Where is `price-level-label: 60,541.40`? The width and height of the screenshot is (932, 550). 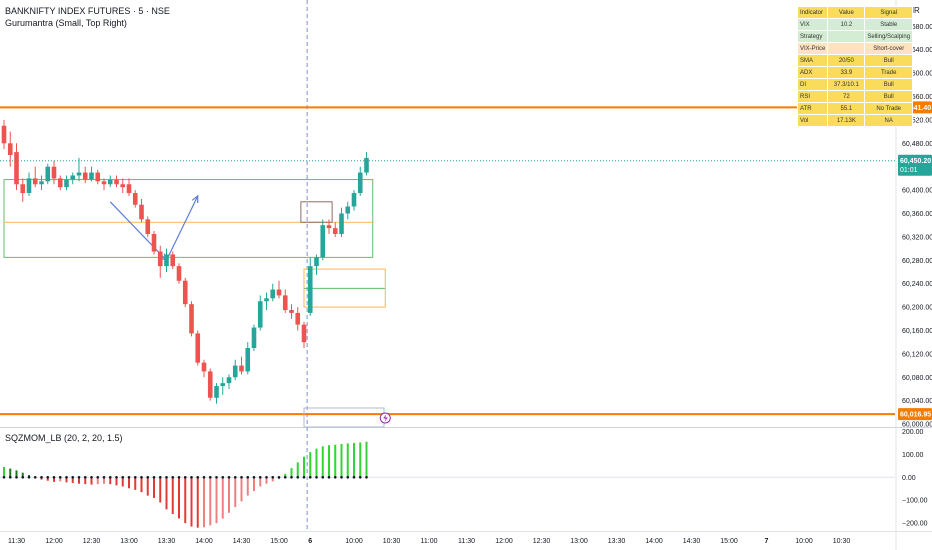
price-level-label: 60,541.40 is located at coordinates (915, 108).